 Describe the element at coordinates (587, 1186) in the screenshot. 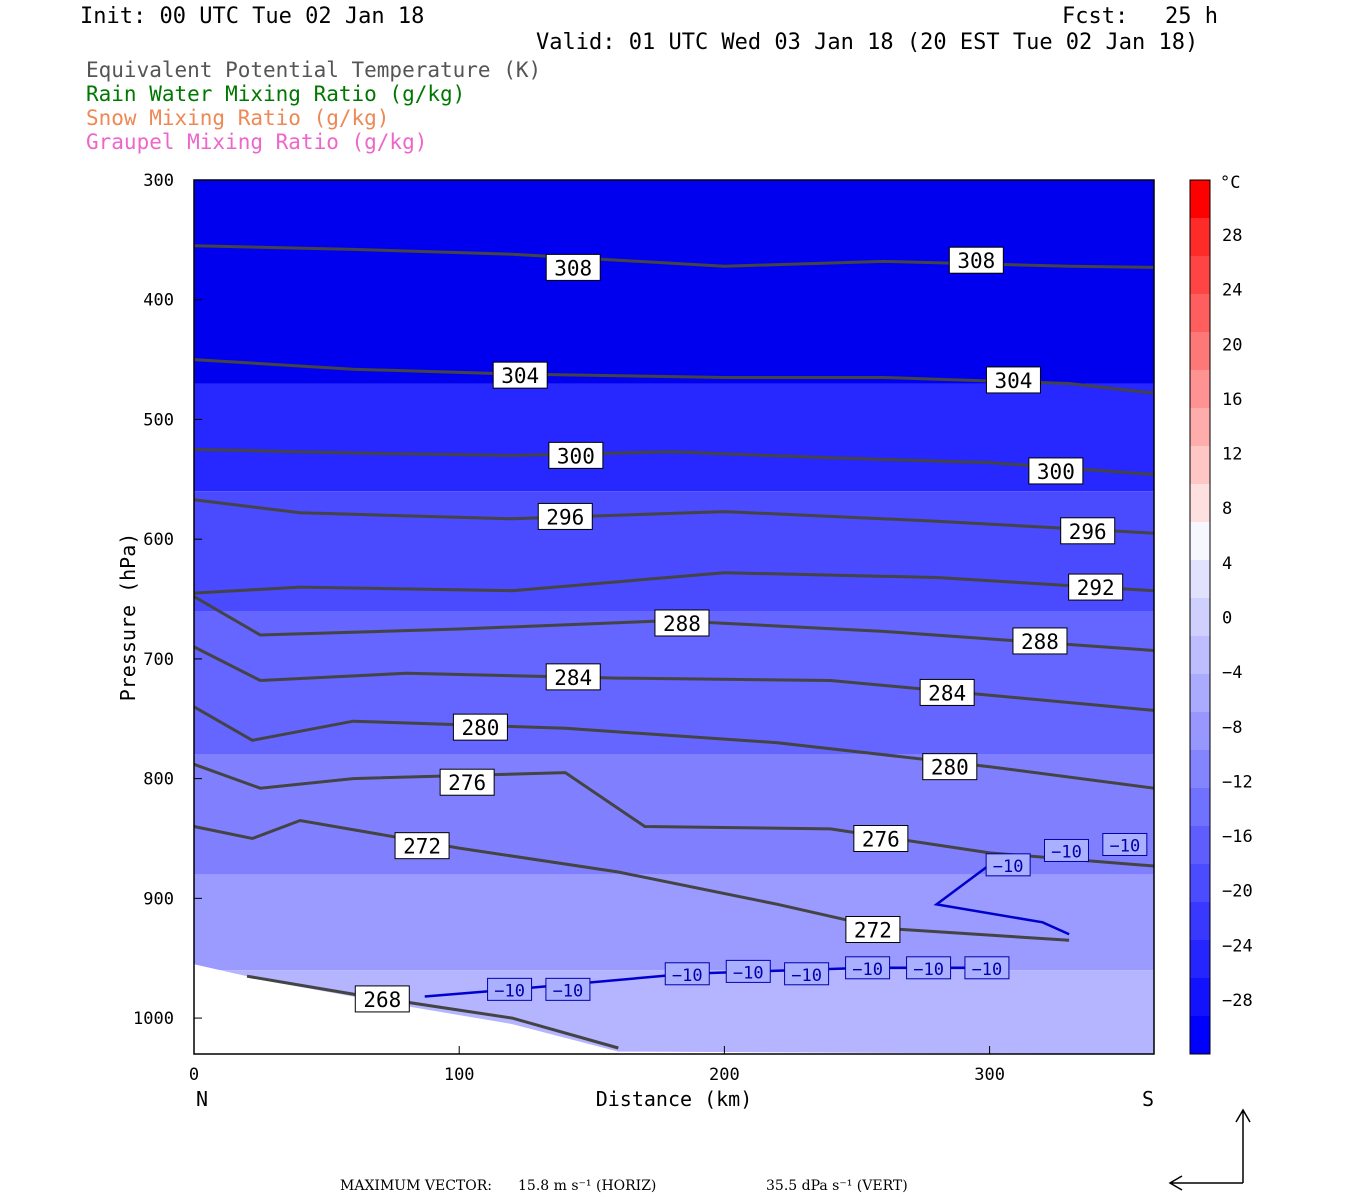

I see `max-vector-horiz: 15.8 m s⁻¹ (HORIZ)` at that location.